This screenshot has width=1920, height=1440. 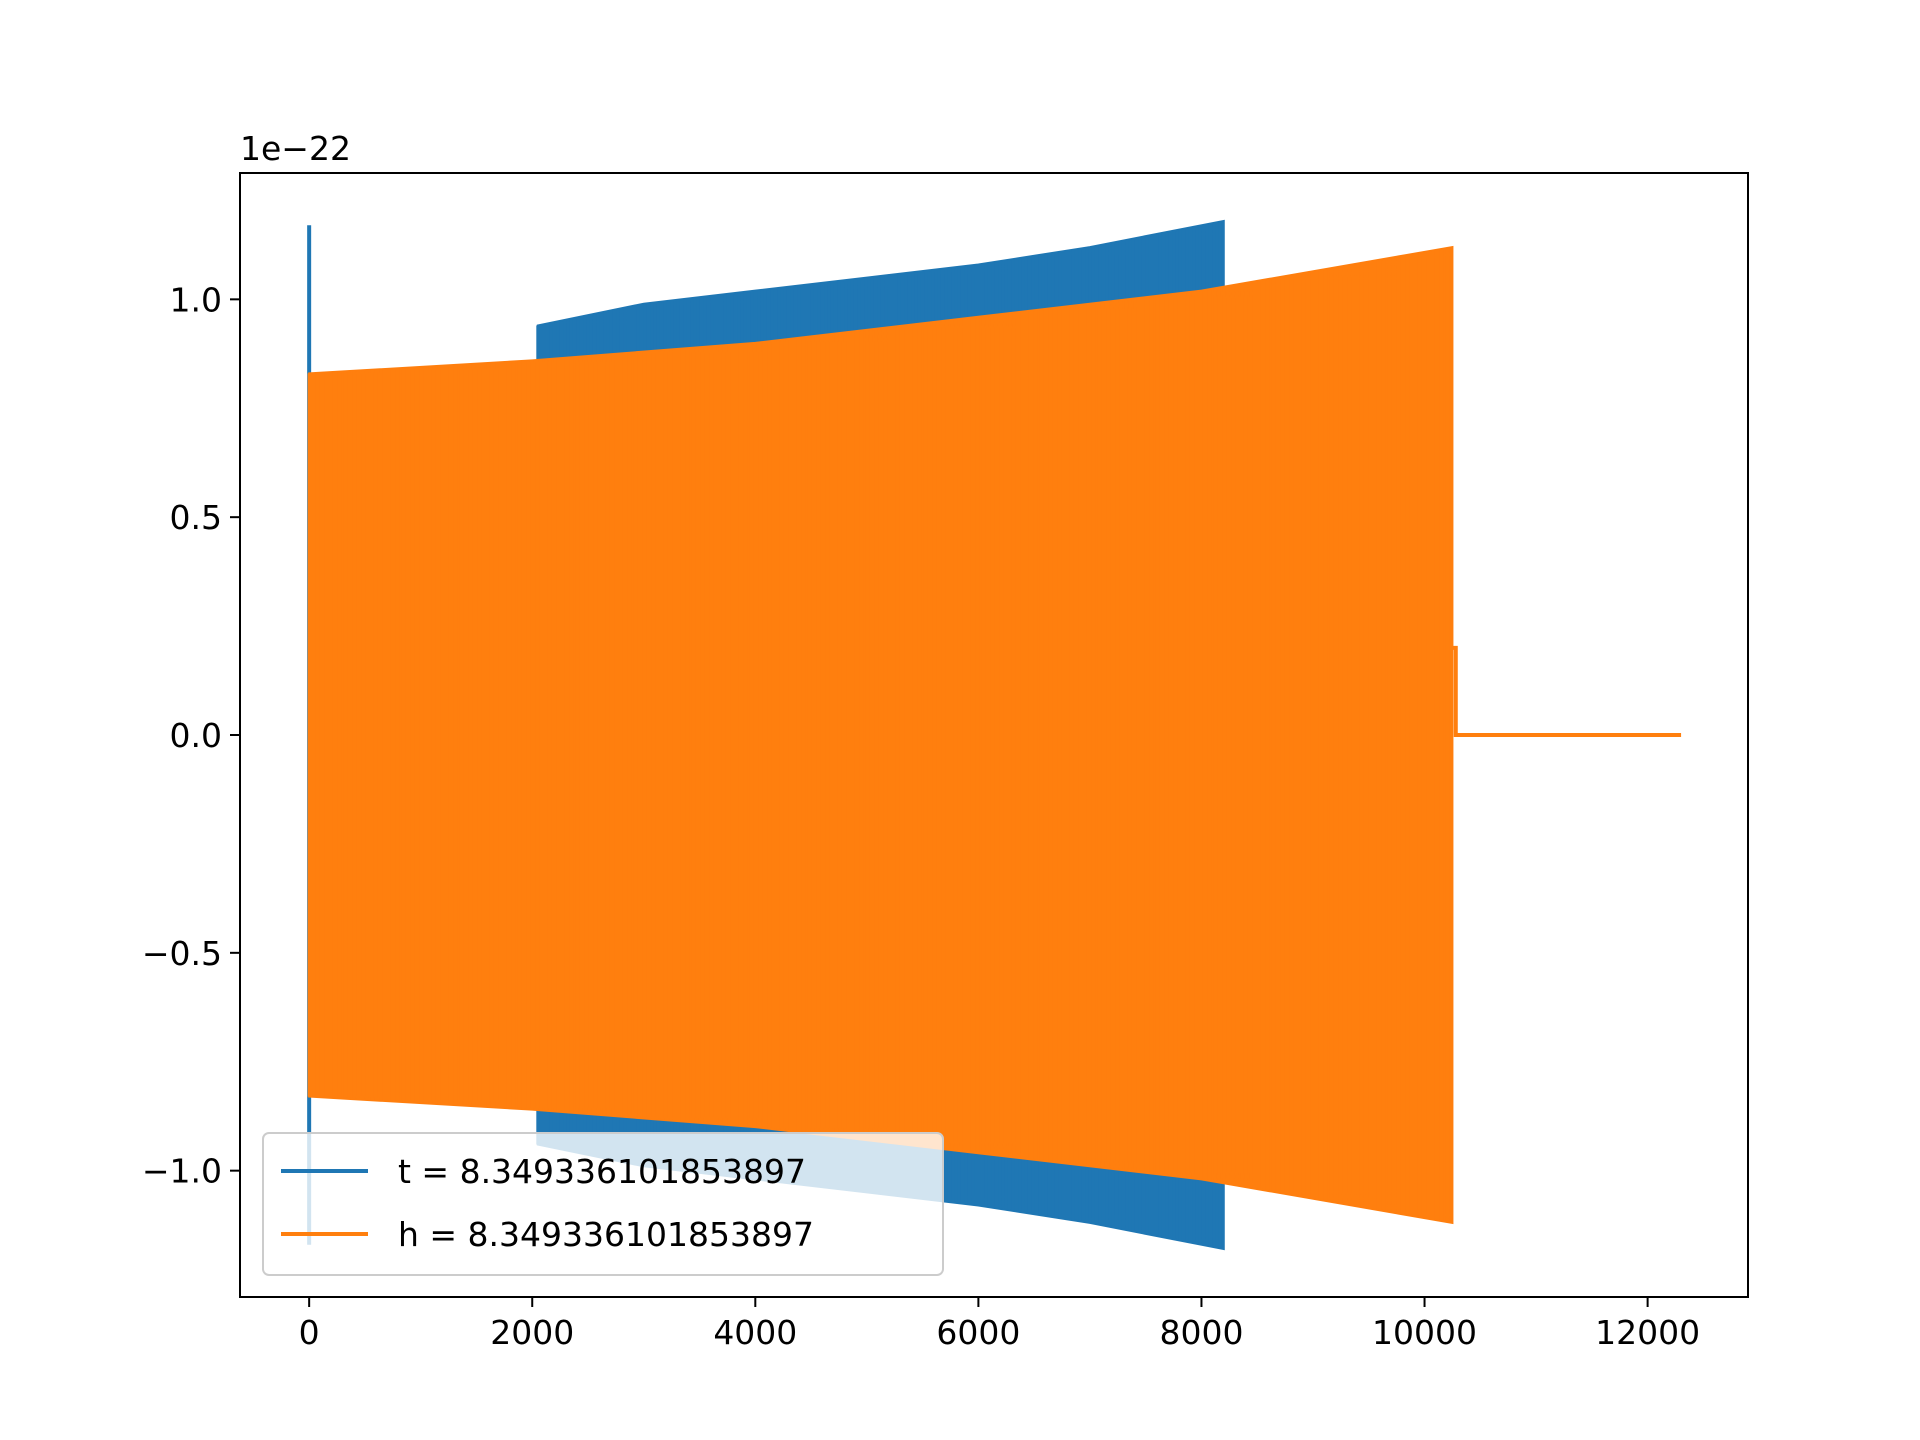 I want to click on legend-label: t = 8.349336101853897, so click(x=602, y=1171).